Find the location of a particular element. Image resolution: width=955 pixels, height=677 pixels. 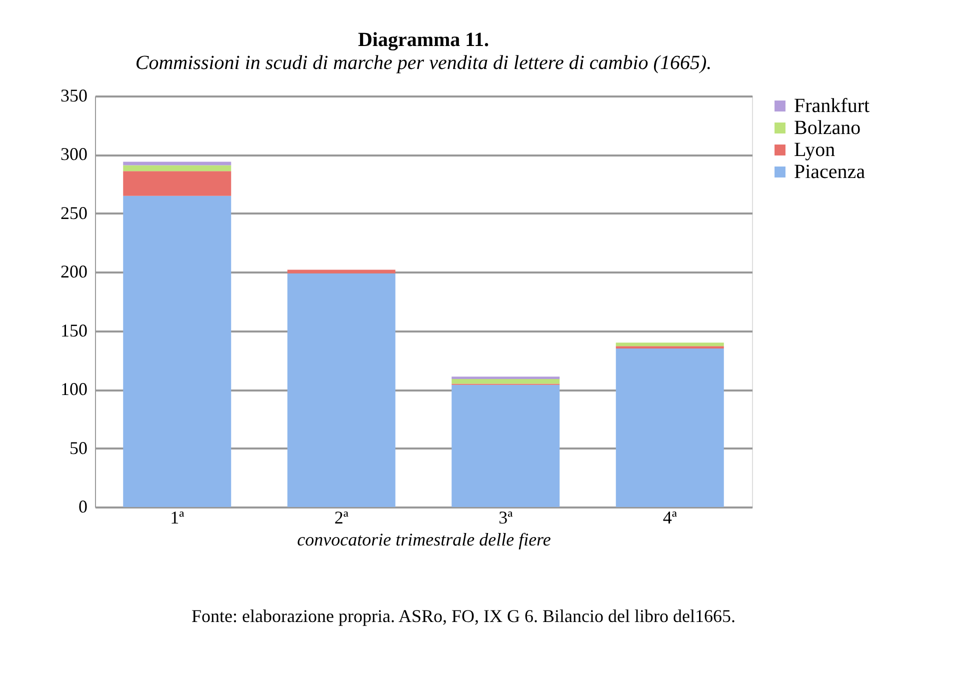

y-tick-label: 250 is located at coordinates (74, 212).